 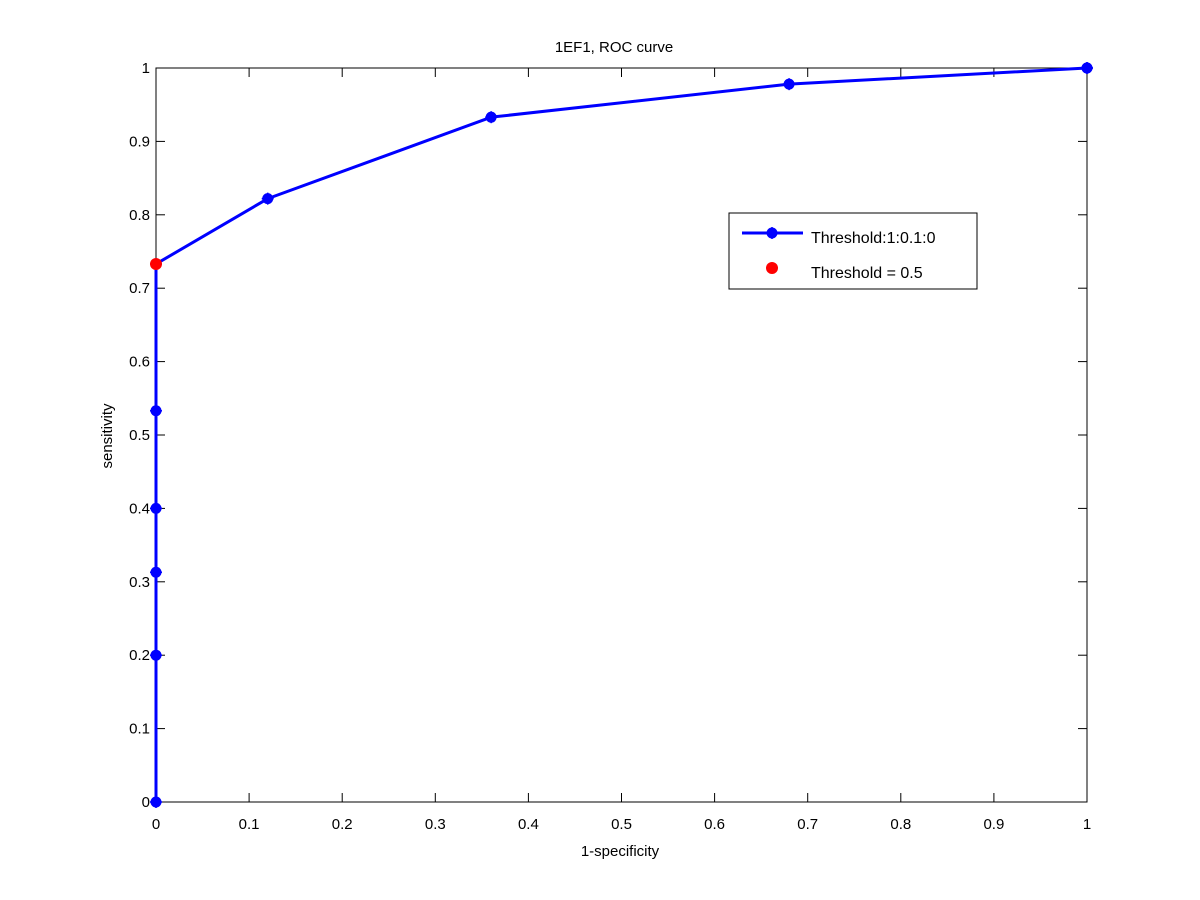 I want to click on legend-marker-threshold, so click(x=772, y=268).